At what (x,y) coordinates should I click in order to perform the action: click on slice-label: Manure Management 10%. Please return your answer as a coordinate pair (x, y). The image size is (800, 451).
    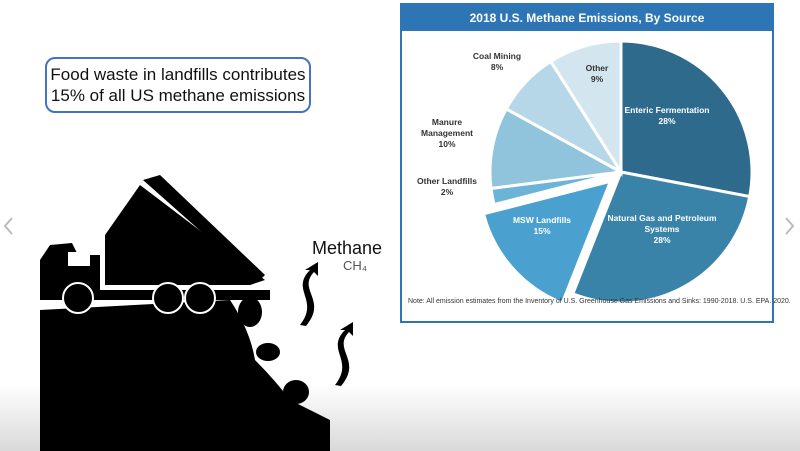
    Looking at the image, I should click on (447, 133).